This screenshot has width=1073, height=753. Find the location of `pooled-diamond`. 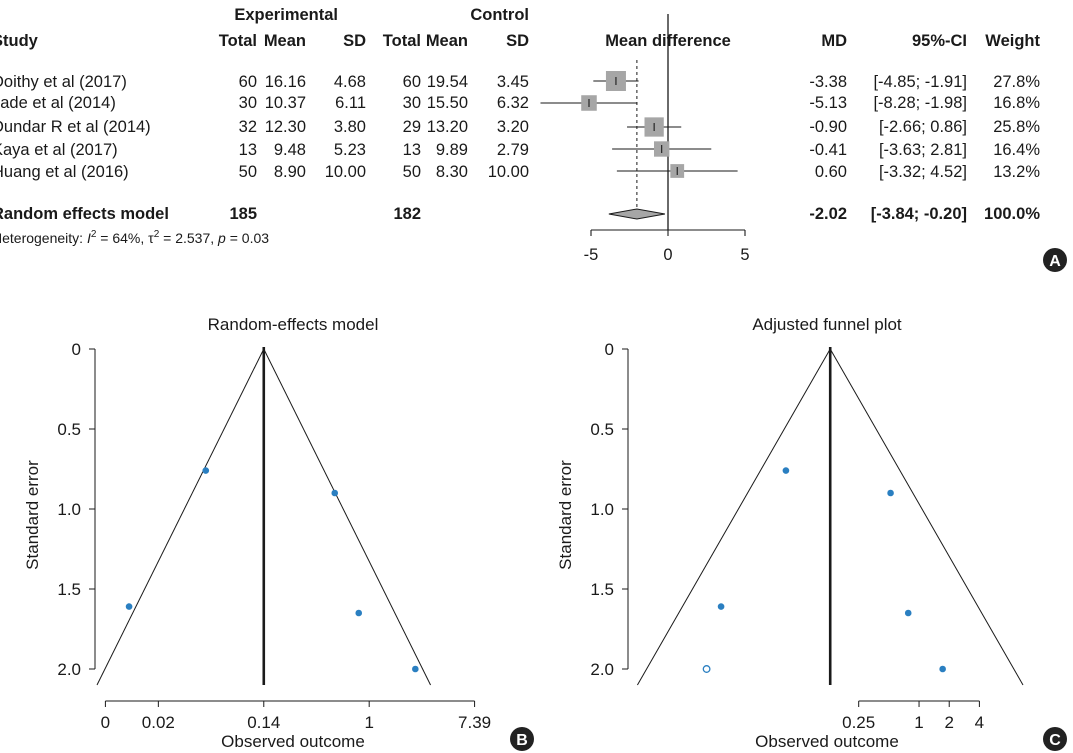

pooled-diamond is located at coordinates (637, 214).